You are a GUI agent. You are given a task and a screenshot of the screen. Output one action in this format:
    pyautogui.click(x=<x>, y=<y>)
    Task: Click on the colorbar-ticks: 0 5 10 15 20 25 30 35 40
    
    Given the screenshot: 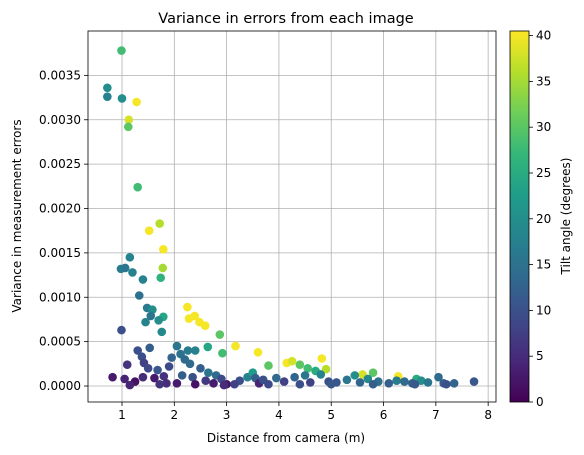 What is the action you would take?
    pyautogui.click(x=540, y=219)
    